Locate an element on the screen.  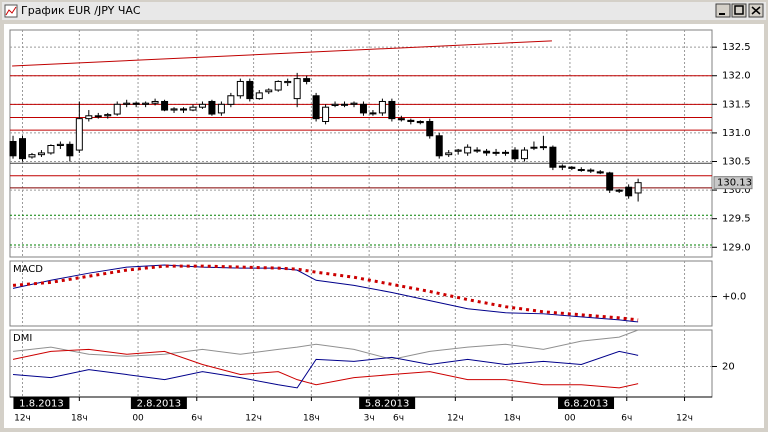
window-title: График EUR /JPY ЧАС is located at coordinates (81, 10).